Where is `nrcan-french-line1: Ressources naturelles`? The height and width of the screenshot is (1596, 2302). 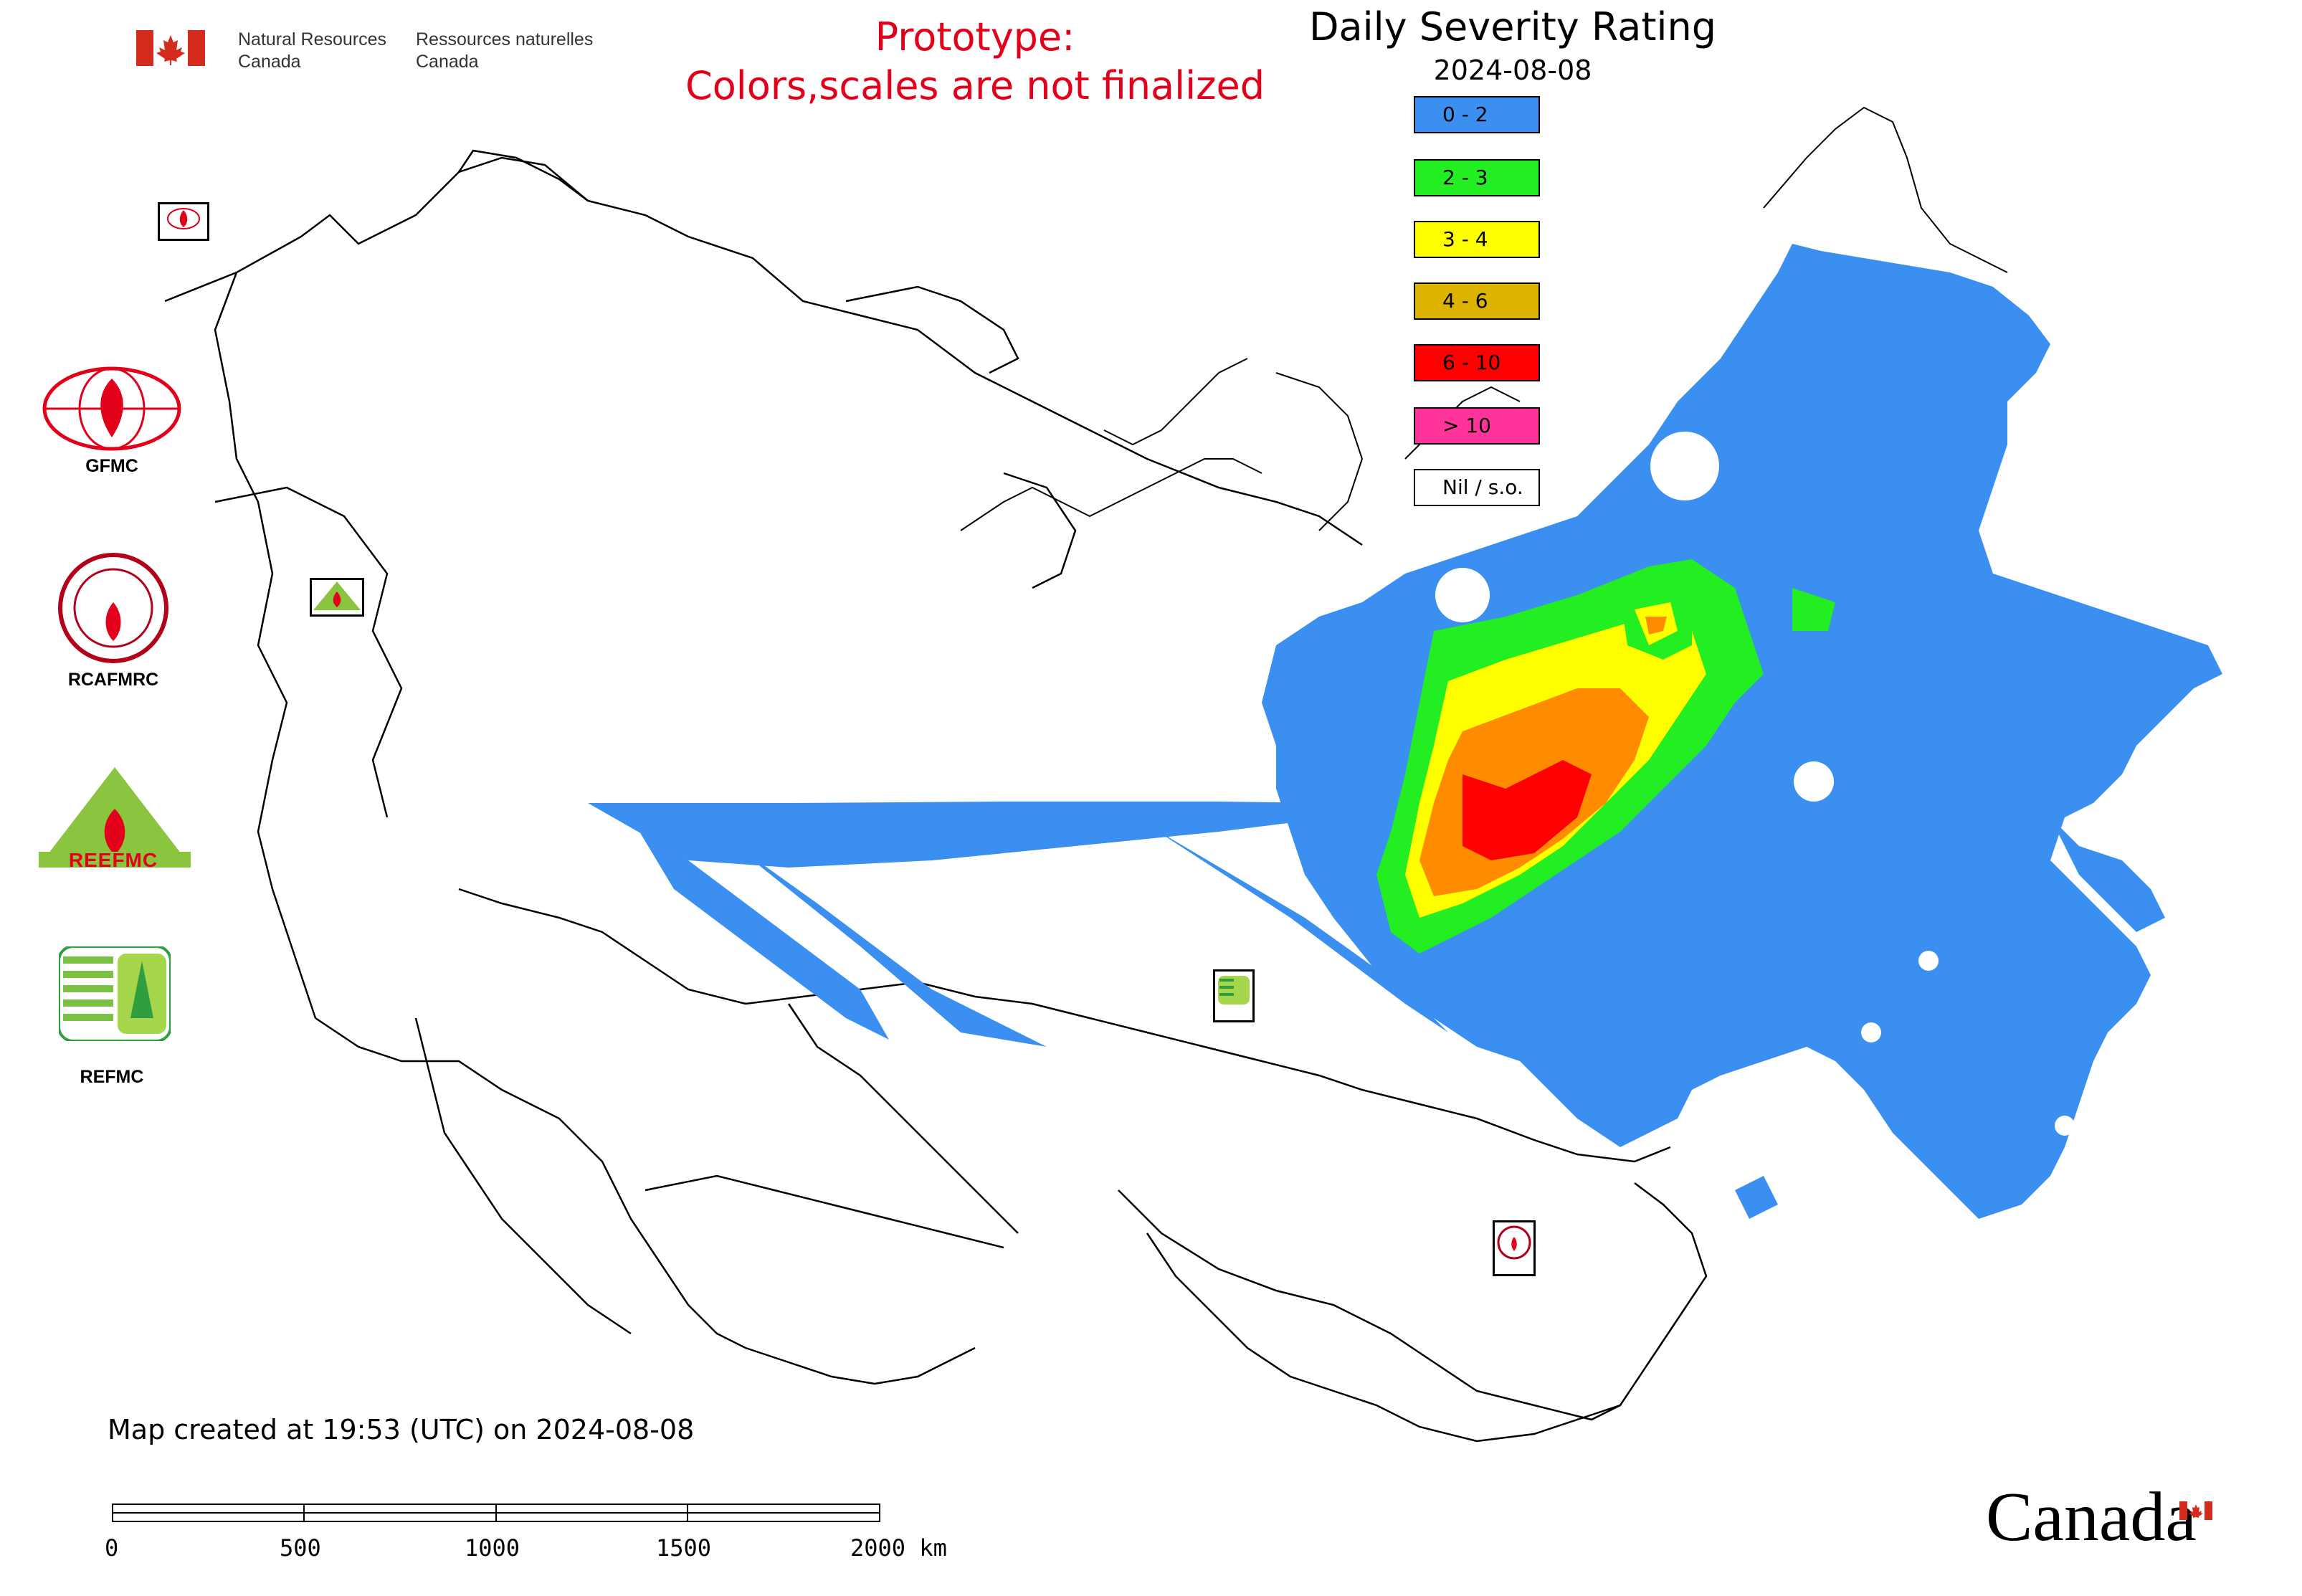
nrcan-french-line1: Ressources naturelles is located at coordinates (505, 39).